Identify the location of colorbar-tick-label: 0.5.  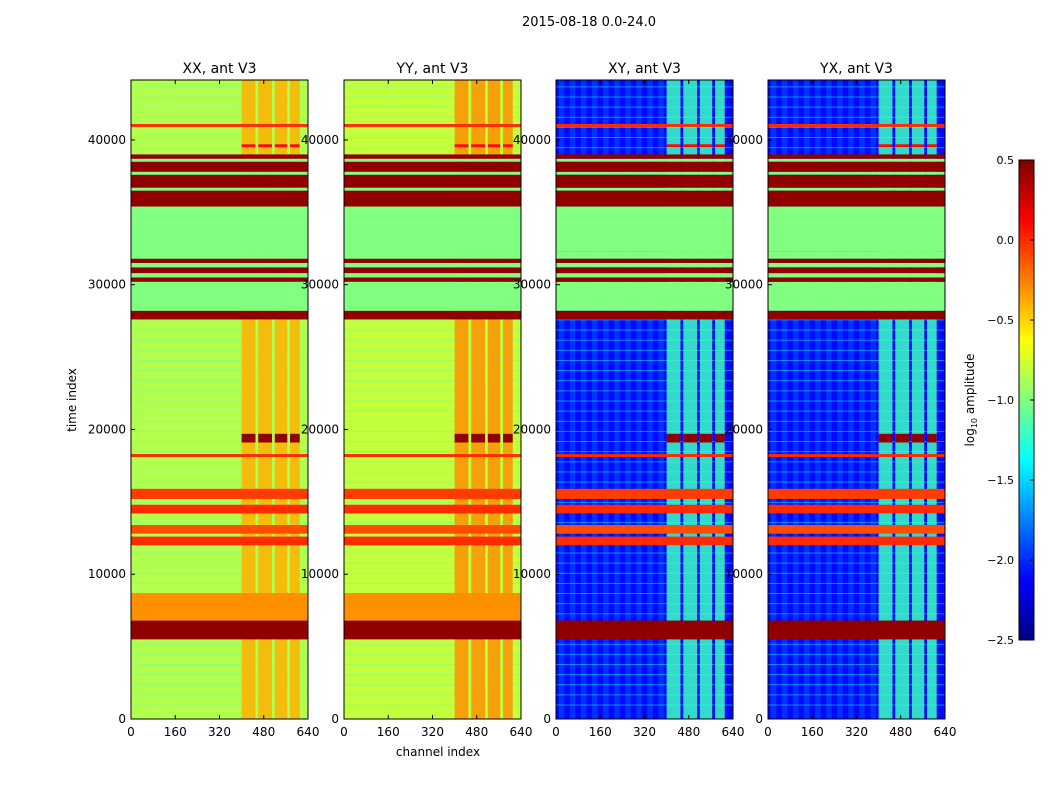
(1006, 160).